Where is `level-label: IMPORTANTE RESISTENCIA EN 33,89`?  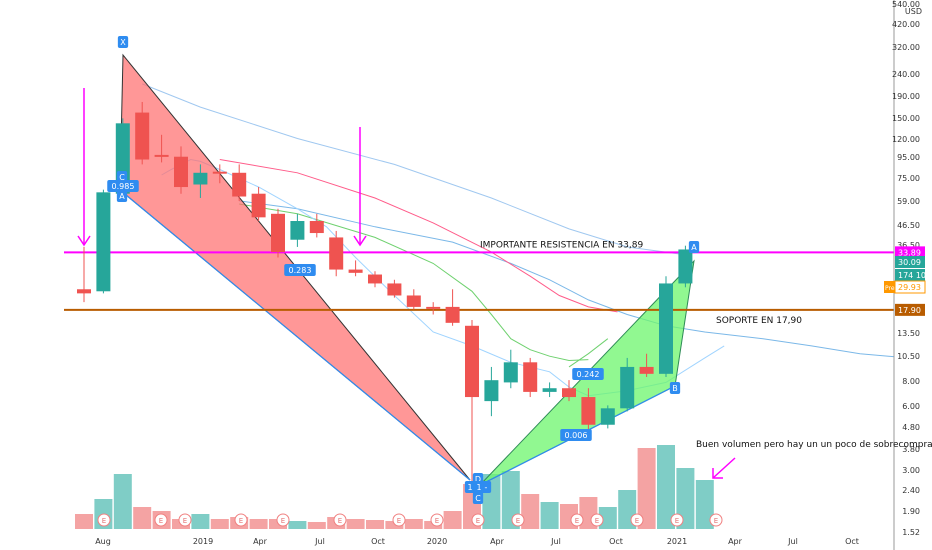
level-label: IMPORTANTE RESISTENCIA EN 33,89 is located at coordinates (561, 245).